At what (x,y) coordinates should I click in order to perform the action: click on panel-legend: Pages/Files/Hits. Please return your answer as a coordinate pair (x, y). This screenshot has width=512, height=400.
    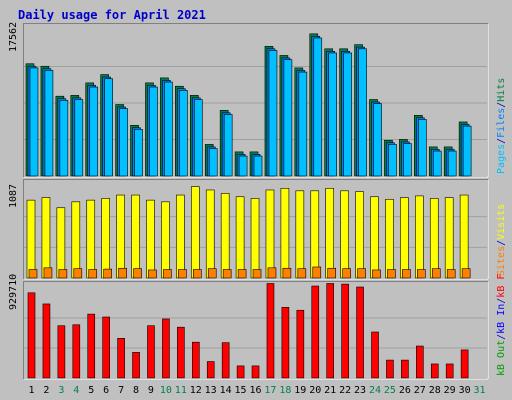
    Looking at the image, I should click on (501, 126).